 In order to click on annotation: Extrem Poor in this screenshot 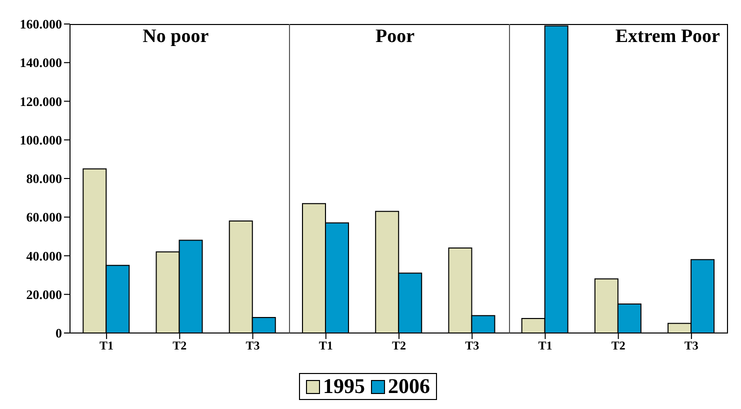, I will do `click(667, 37)`.